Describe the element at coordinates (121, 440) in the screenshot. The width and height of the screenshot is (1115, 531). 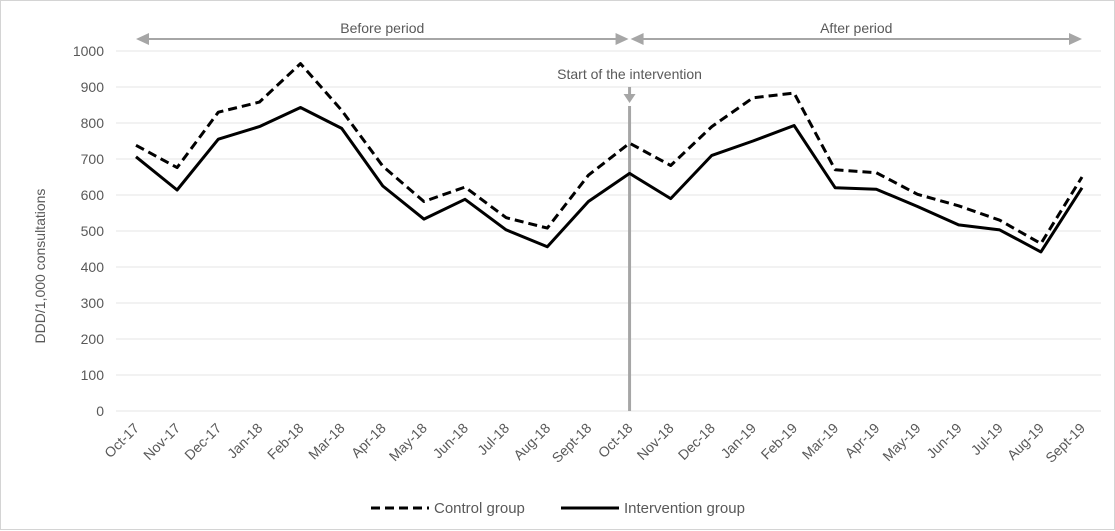
I see `x-tick-label: Oct-17` at that location.